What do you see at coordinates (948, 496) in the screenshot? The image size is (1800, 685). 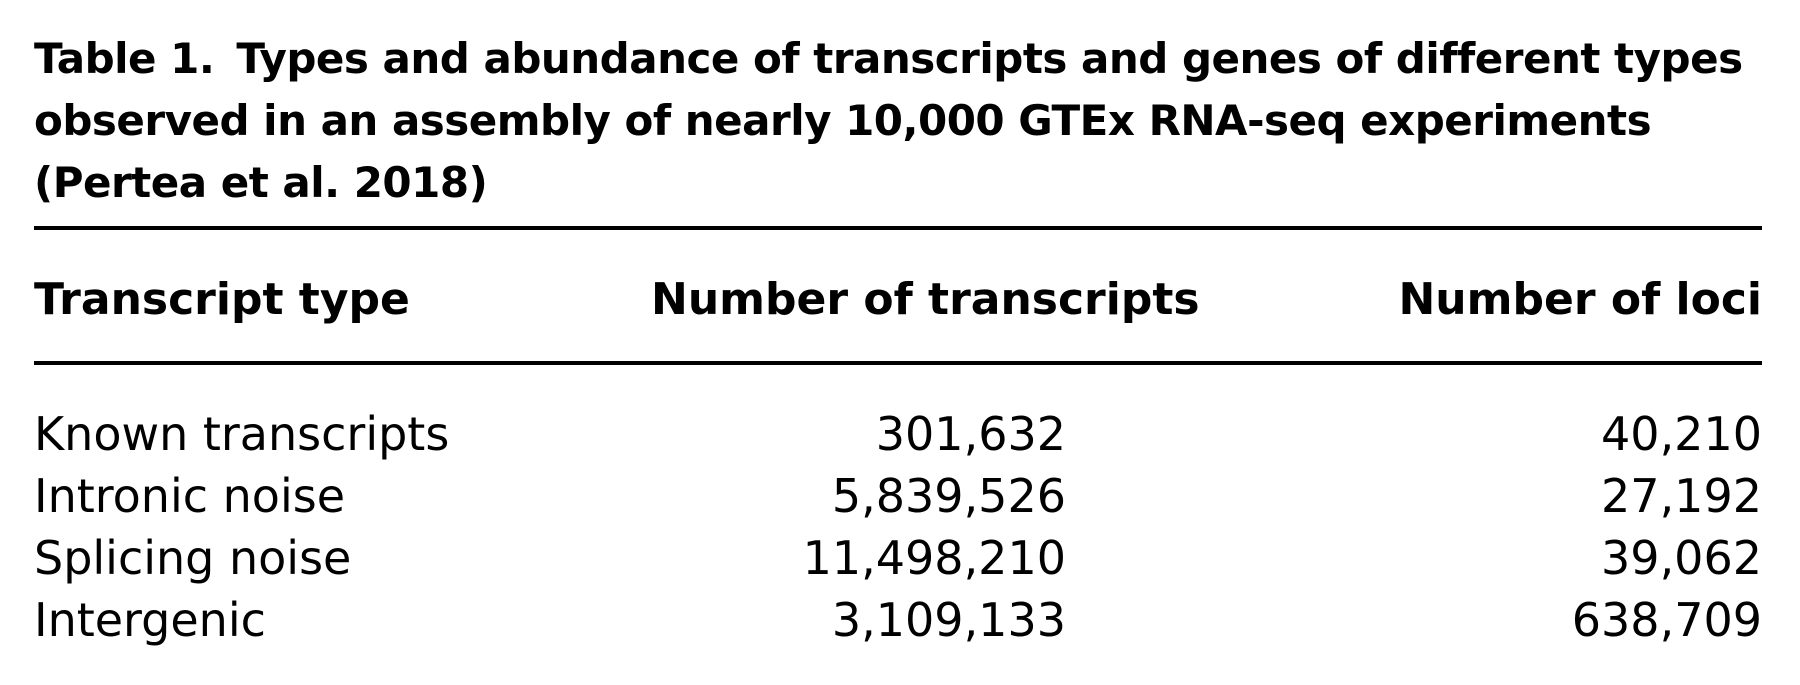 I see `table-cell: 5,839,526` at bounding box center [948, 496].